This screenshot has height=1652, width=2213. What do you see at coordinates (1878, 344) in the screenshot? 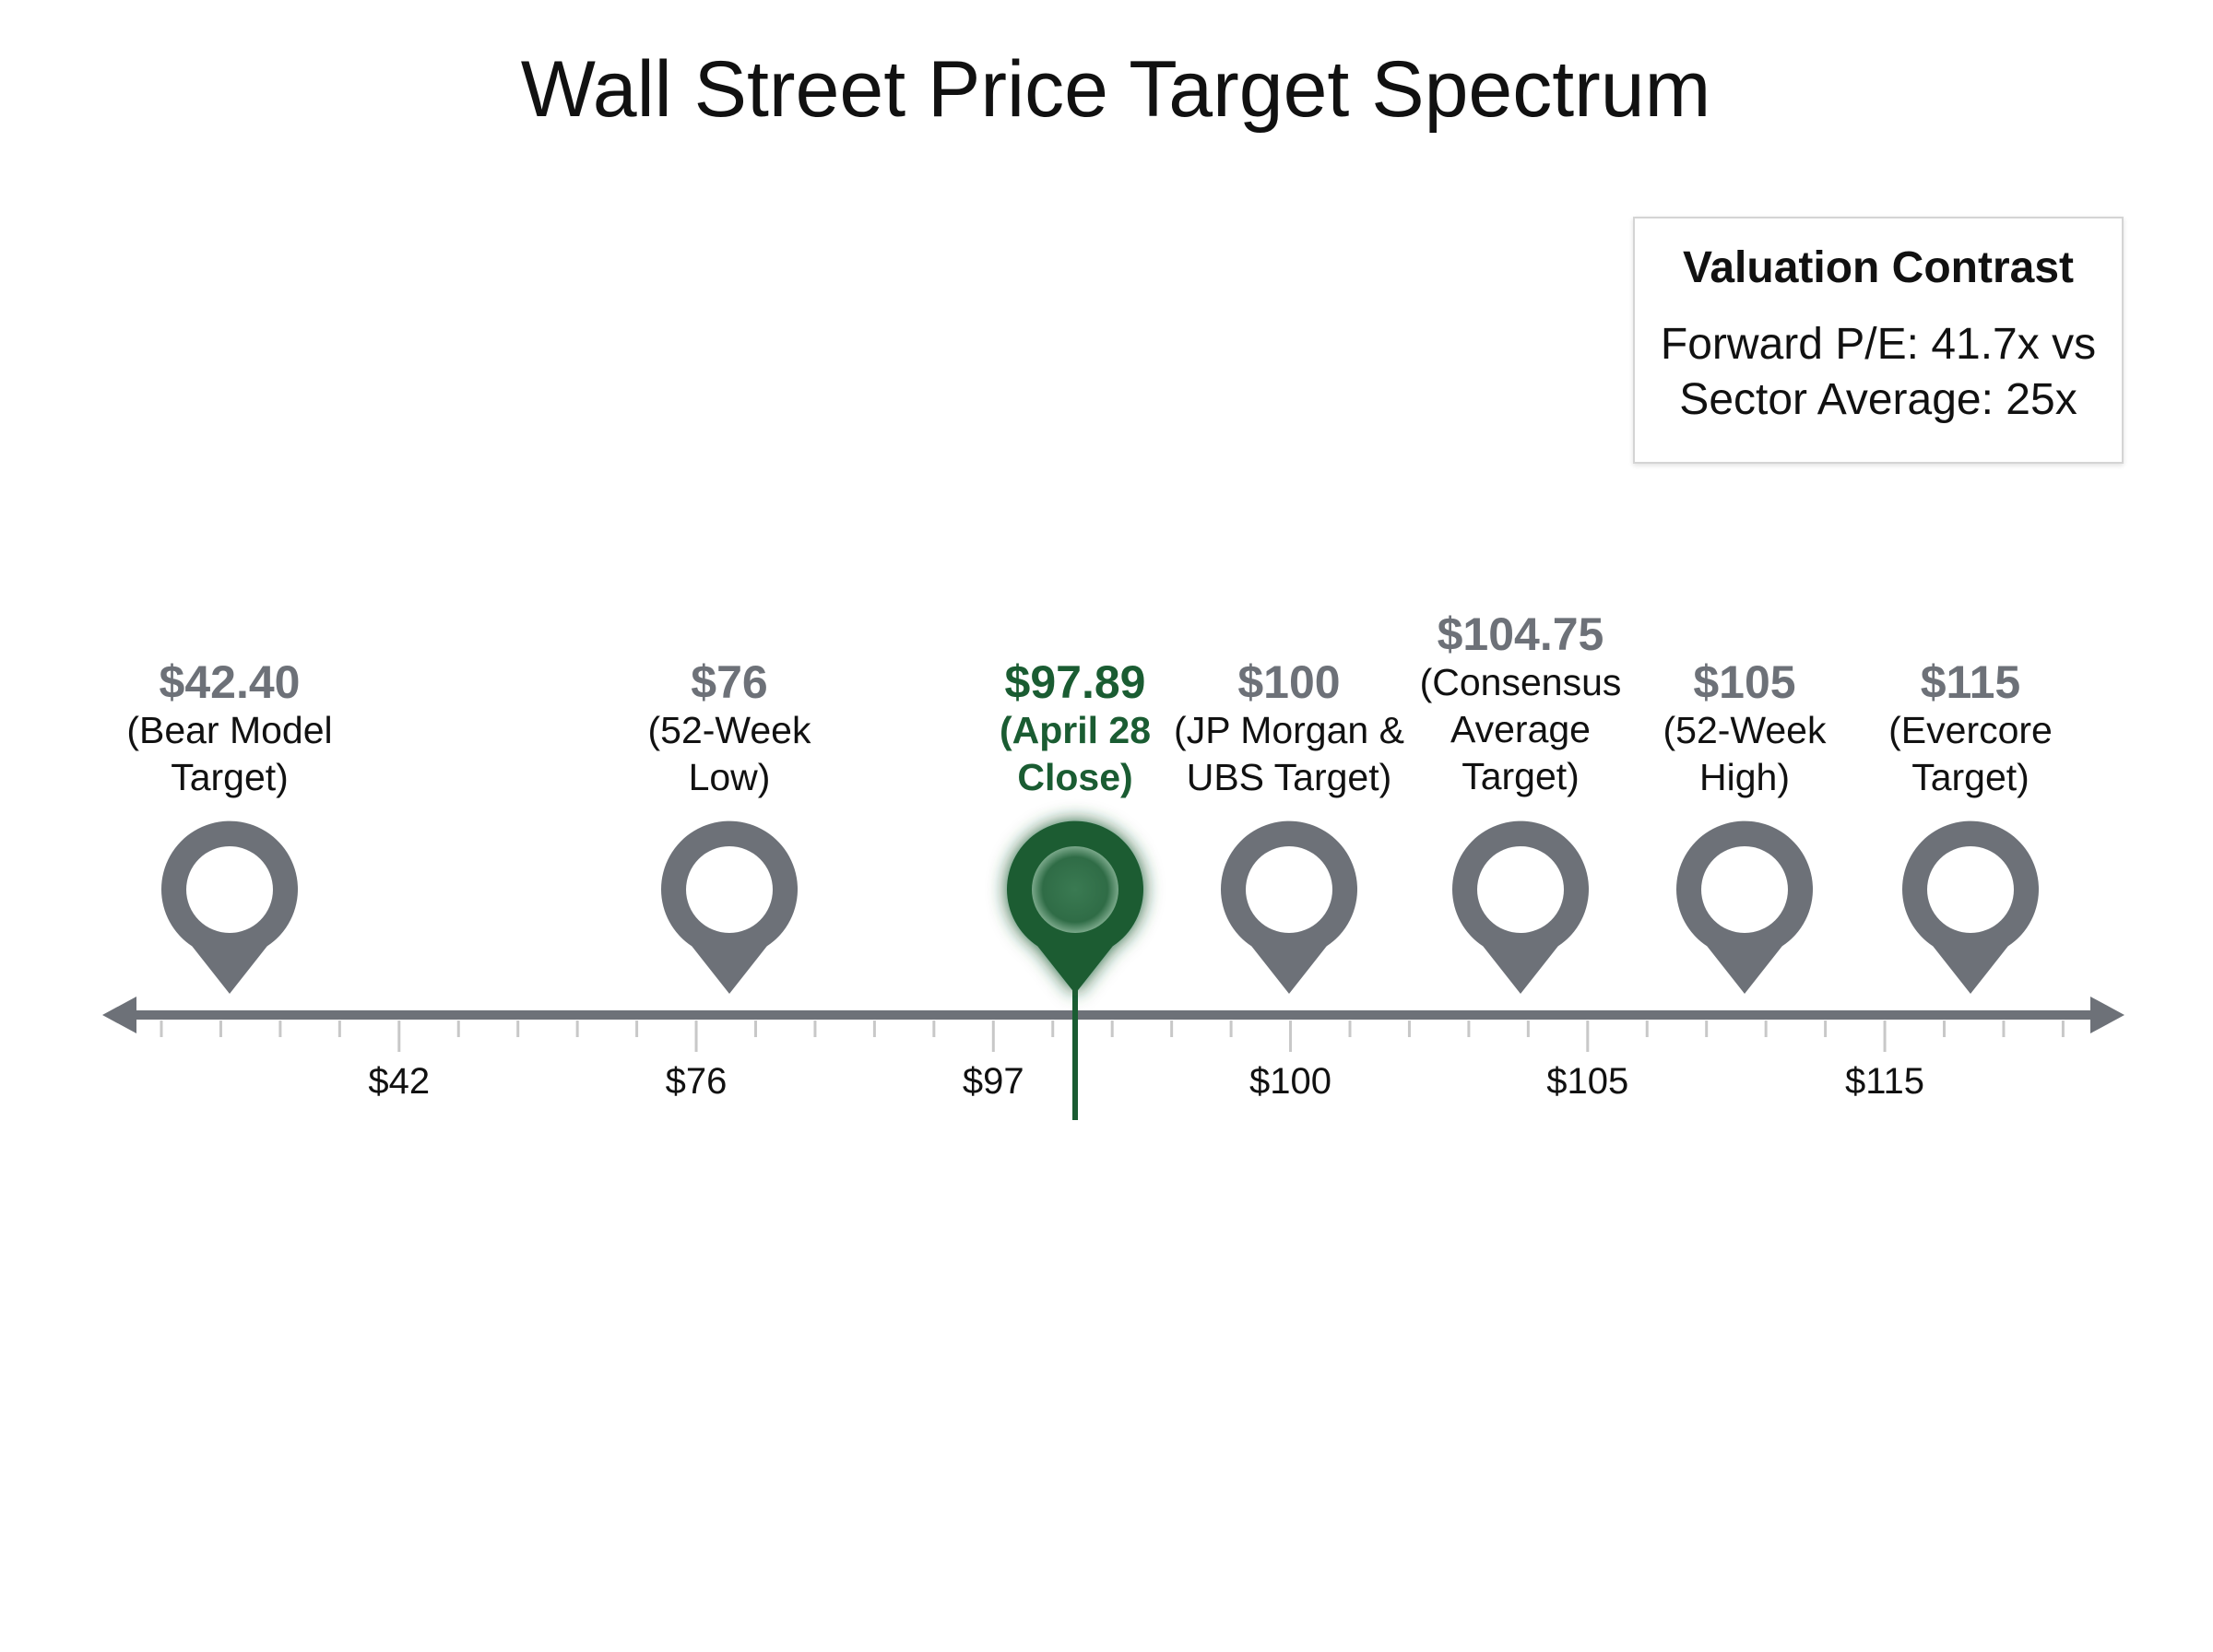
I see `valuation-line-1: Forward P/E: 41.7x vs` at bounding box center [1878, 344].